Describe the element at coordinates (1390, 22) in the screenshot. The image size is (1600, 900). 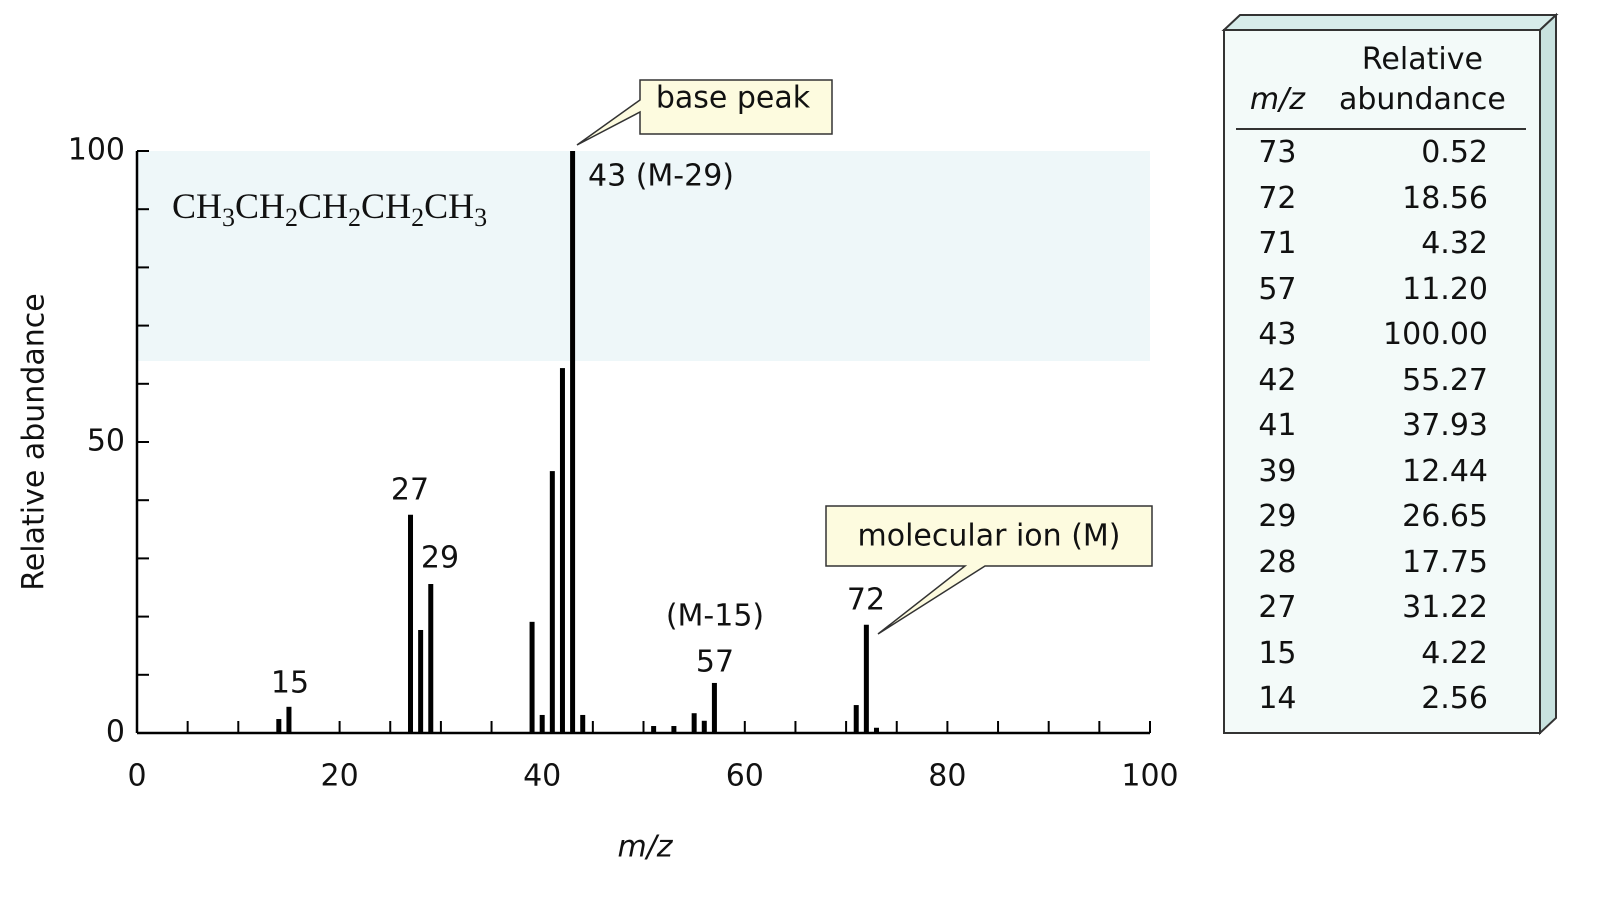
I see `table-top` at that location.